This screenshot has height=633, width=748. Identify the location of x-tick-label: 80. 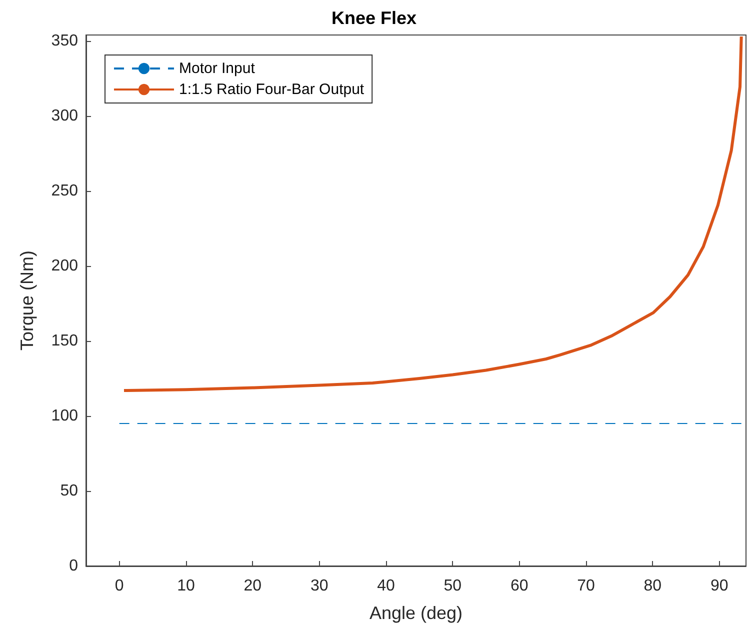
(653, 586).